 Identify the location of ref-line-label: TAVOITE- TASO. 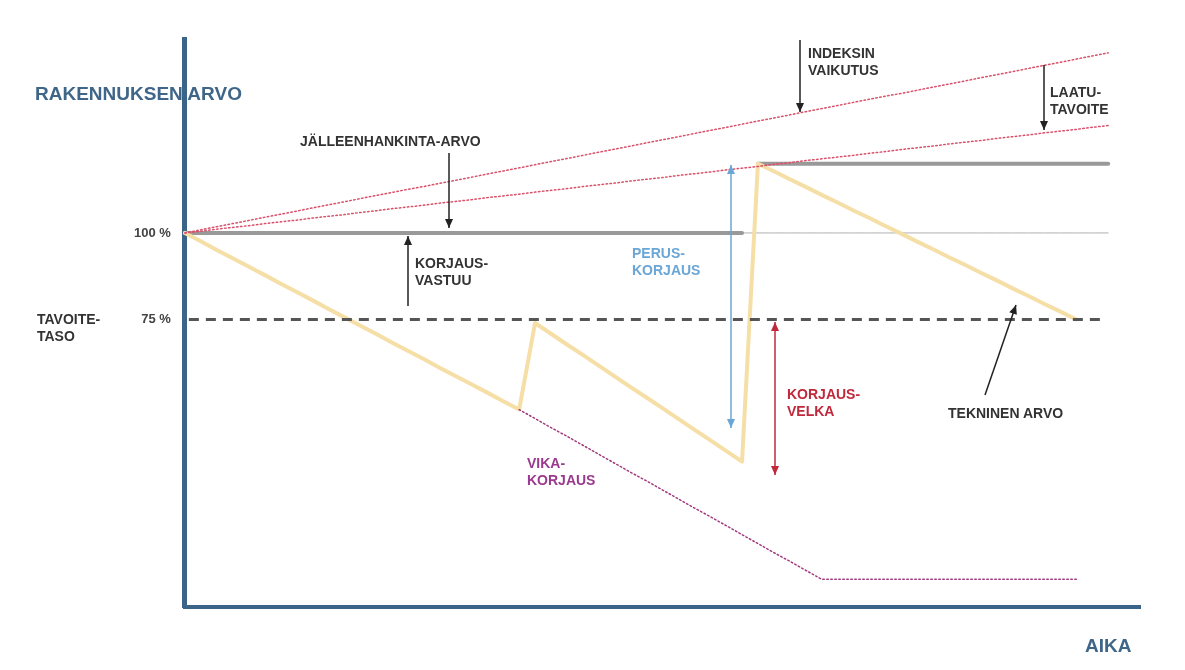
(69, 327).